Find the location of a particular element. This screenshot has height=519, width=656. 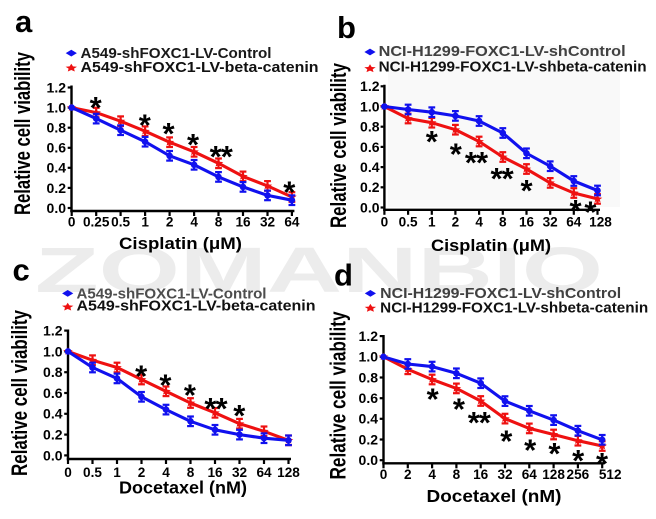

svg-text: b is located at coordinates (346, 27).